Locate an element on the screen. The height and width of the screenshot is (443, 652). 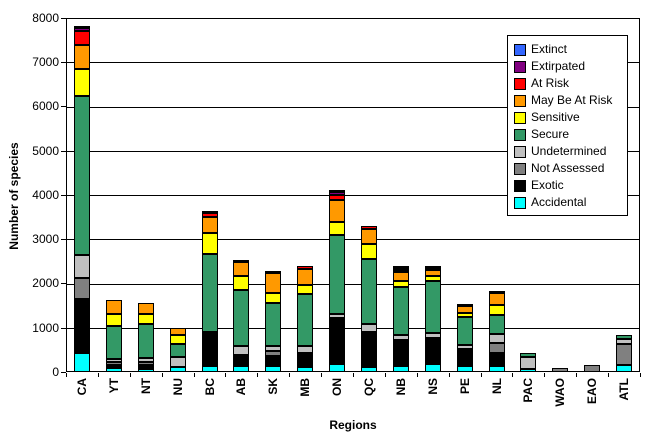
bar-segment-pac-secure is located at coordinates (528, 355).